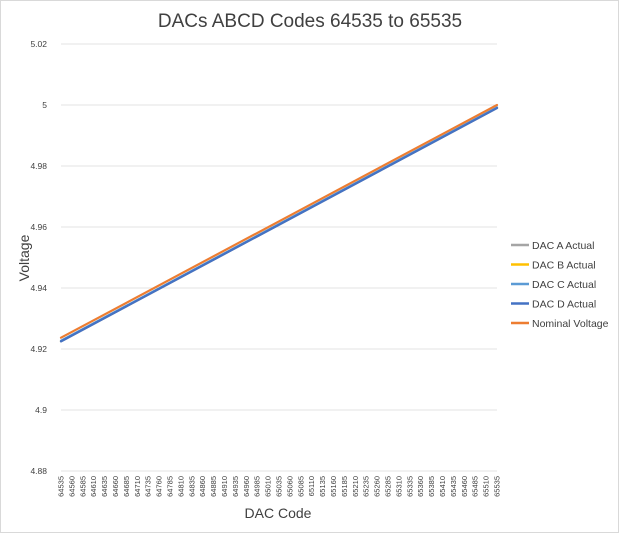 The width and height of the screenshot is (619, 534). What do you see at coordinates (431, 486) in the screenshot?
I see `x-tick-label: 65385` at bounding box center [431, 486].